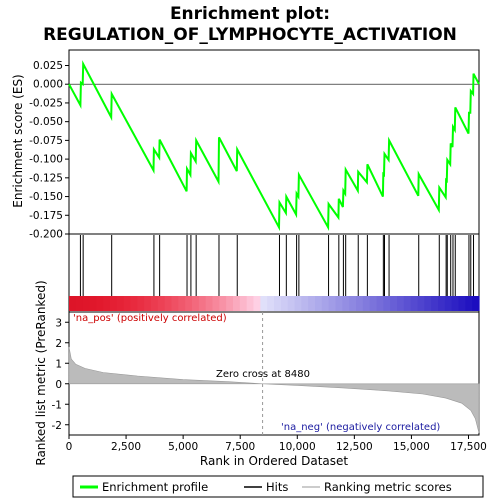 This screenshot has width=500, height=500. What do you see at coordinates (18, 140) in the screenshot?
I see `es-y-axis-title: Enrichment score (ES)` at bounding box center [18, 140].